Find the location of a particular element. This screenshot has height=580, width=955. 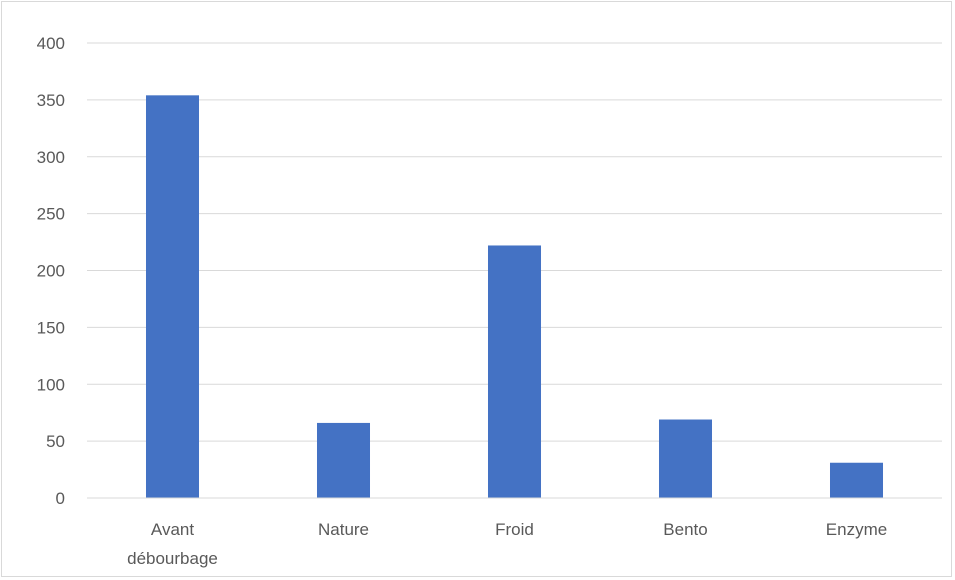

y-tick-label: 0 is located at coordinates (60, 498).